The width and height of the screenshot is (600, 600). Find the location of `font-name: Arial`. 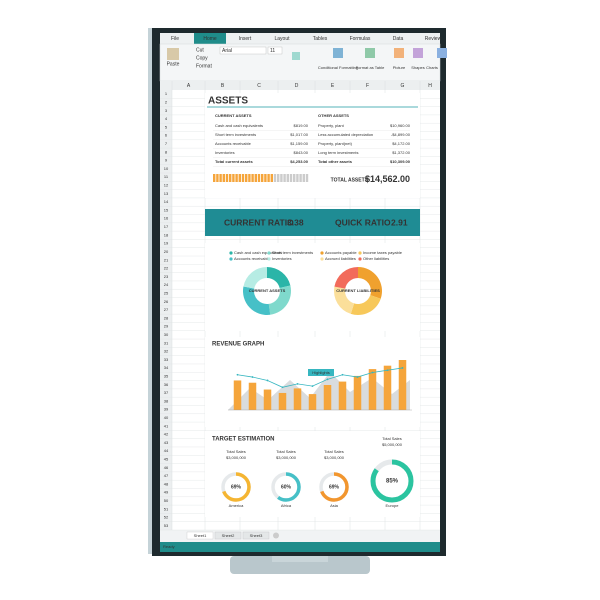

font-name: Arial is located at coordinates (227, 51).